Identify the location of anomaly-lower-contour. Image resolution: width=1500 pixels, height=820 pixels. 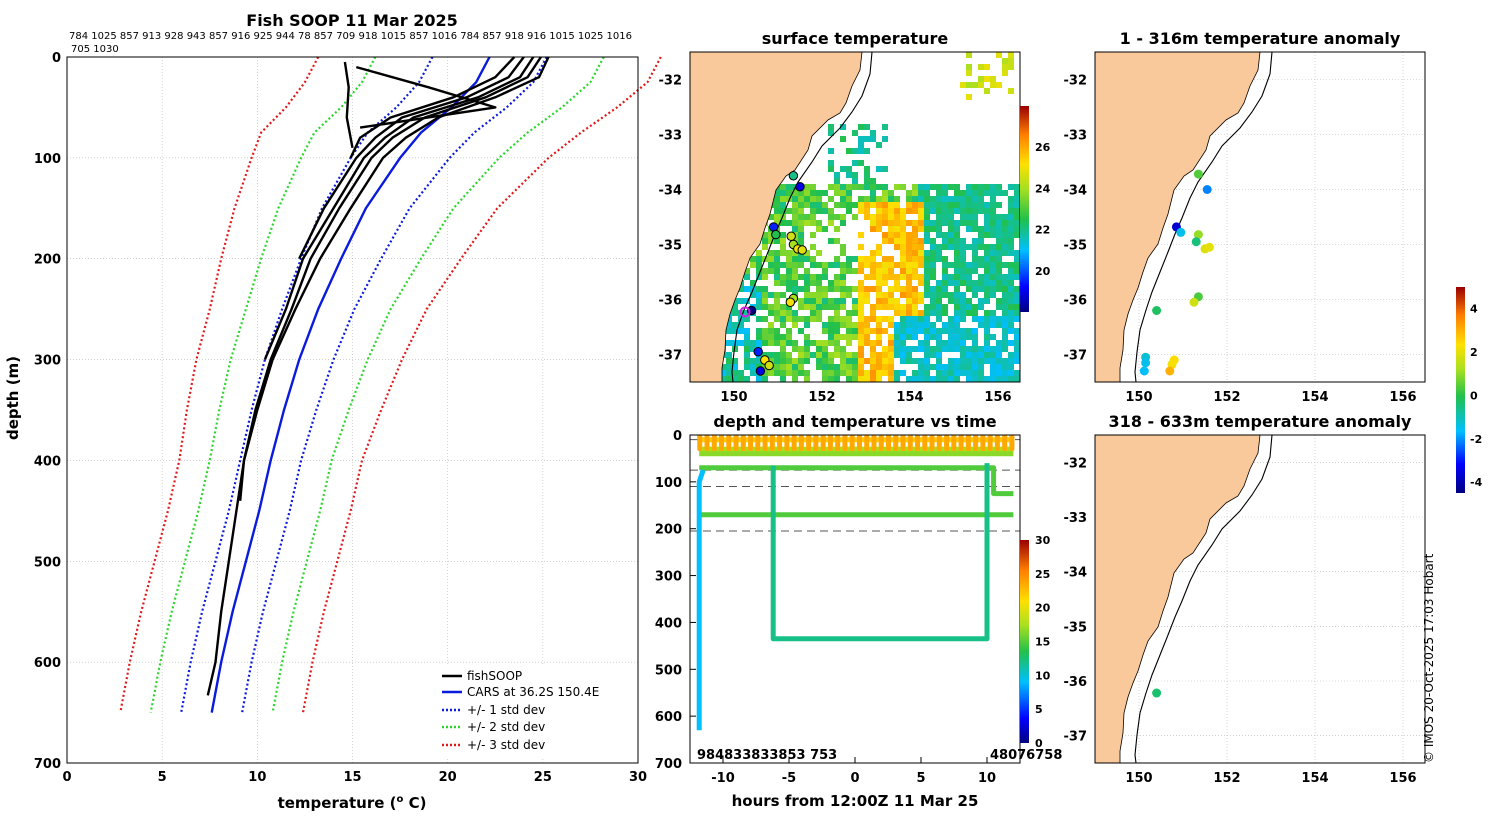
(1203, 599).